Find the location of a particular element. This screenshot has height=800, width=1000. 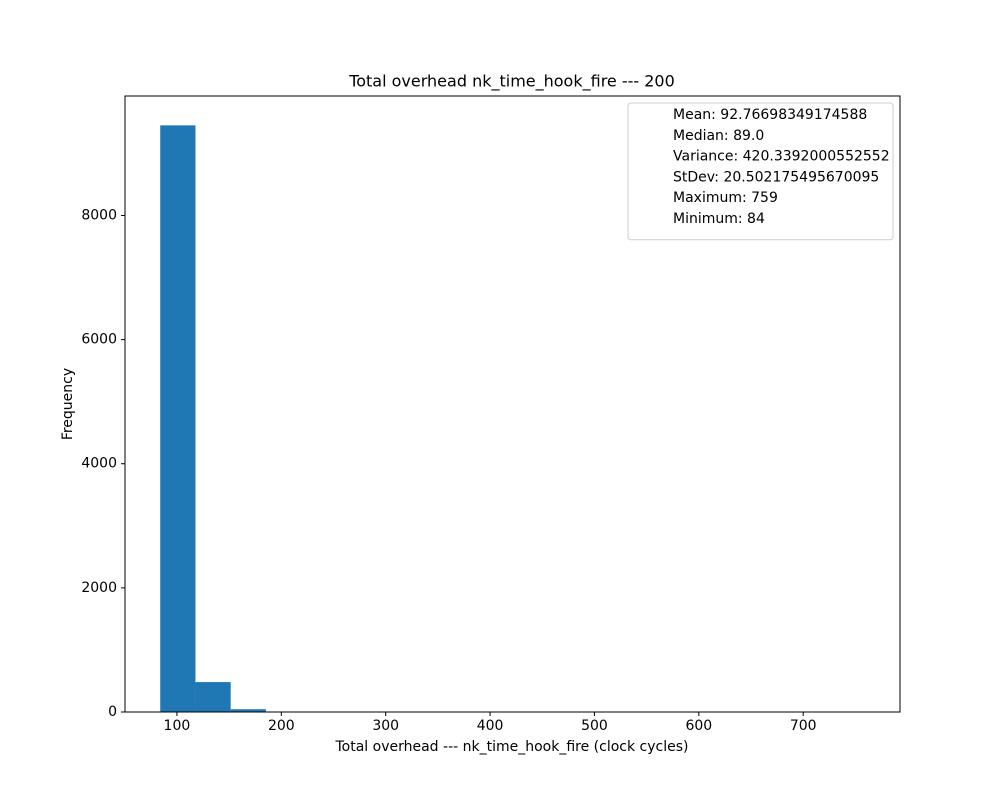

y-tick-label: 6000 is located at coordinates (99, 340).